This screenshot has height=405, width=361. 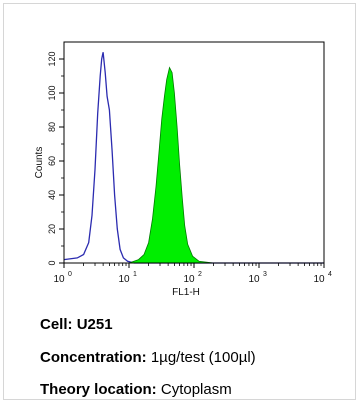 I want to click on concentration-label: Concentration:, so click(x=93, y=357).